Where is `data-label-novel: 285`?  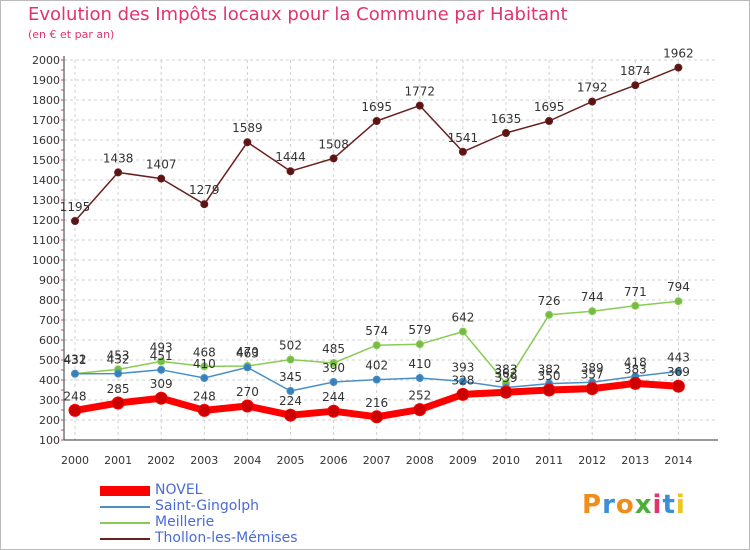
data-label-novel: 285 is located at coordinates (118, 389).